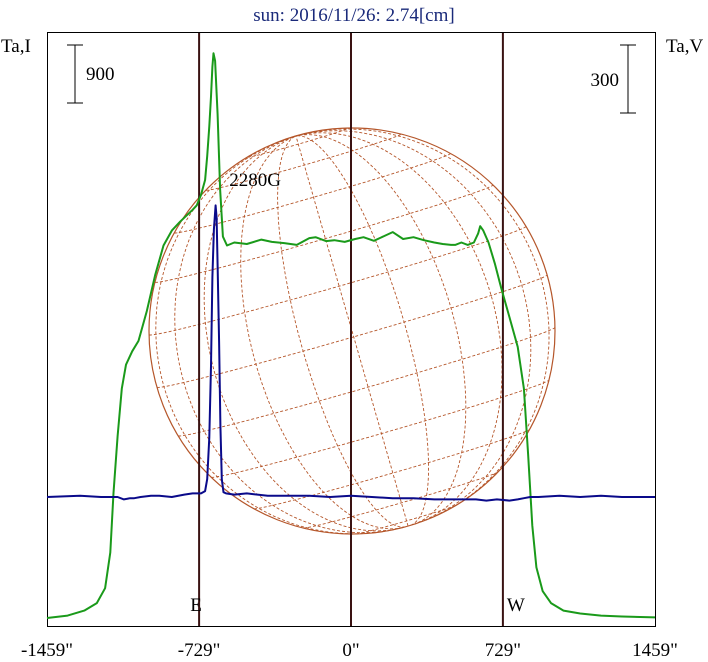 Image resolution: width=708 pixels, height=662 pixels. I want to click on x-tick-labels: -1459" -729" 0" 729" 1459", so click(349, 650).